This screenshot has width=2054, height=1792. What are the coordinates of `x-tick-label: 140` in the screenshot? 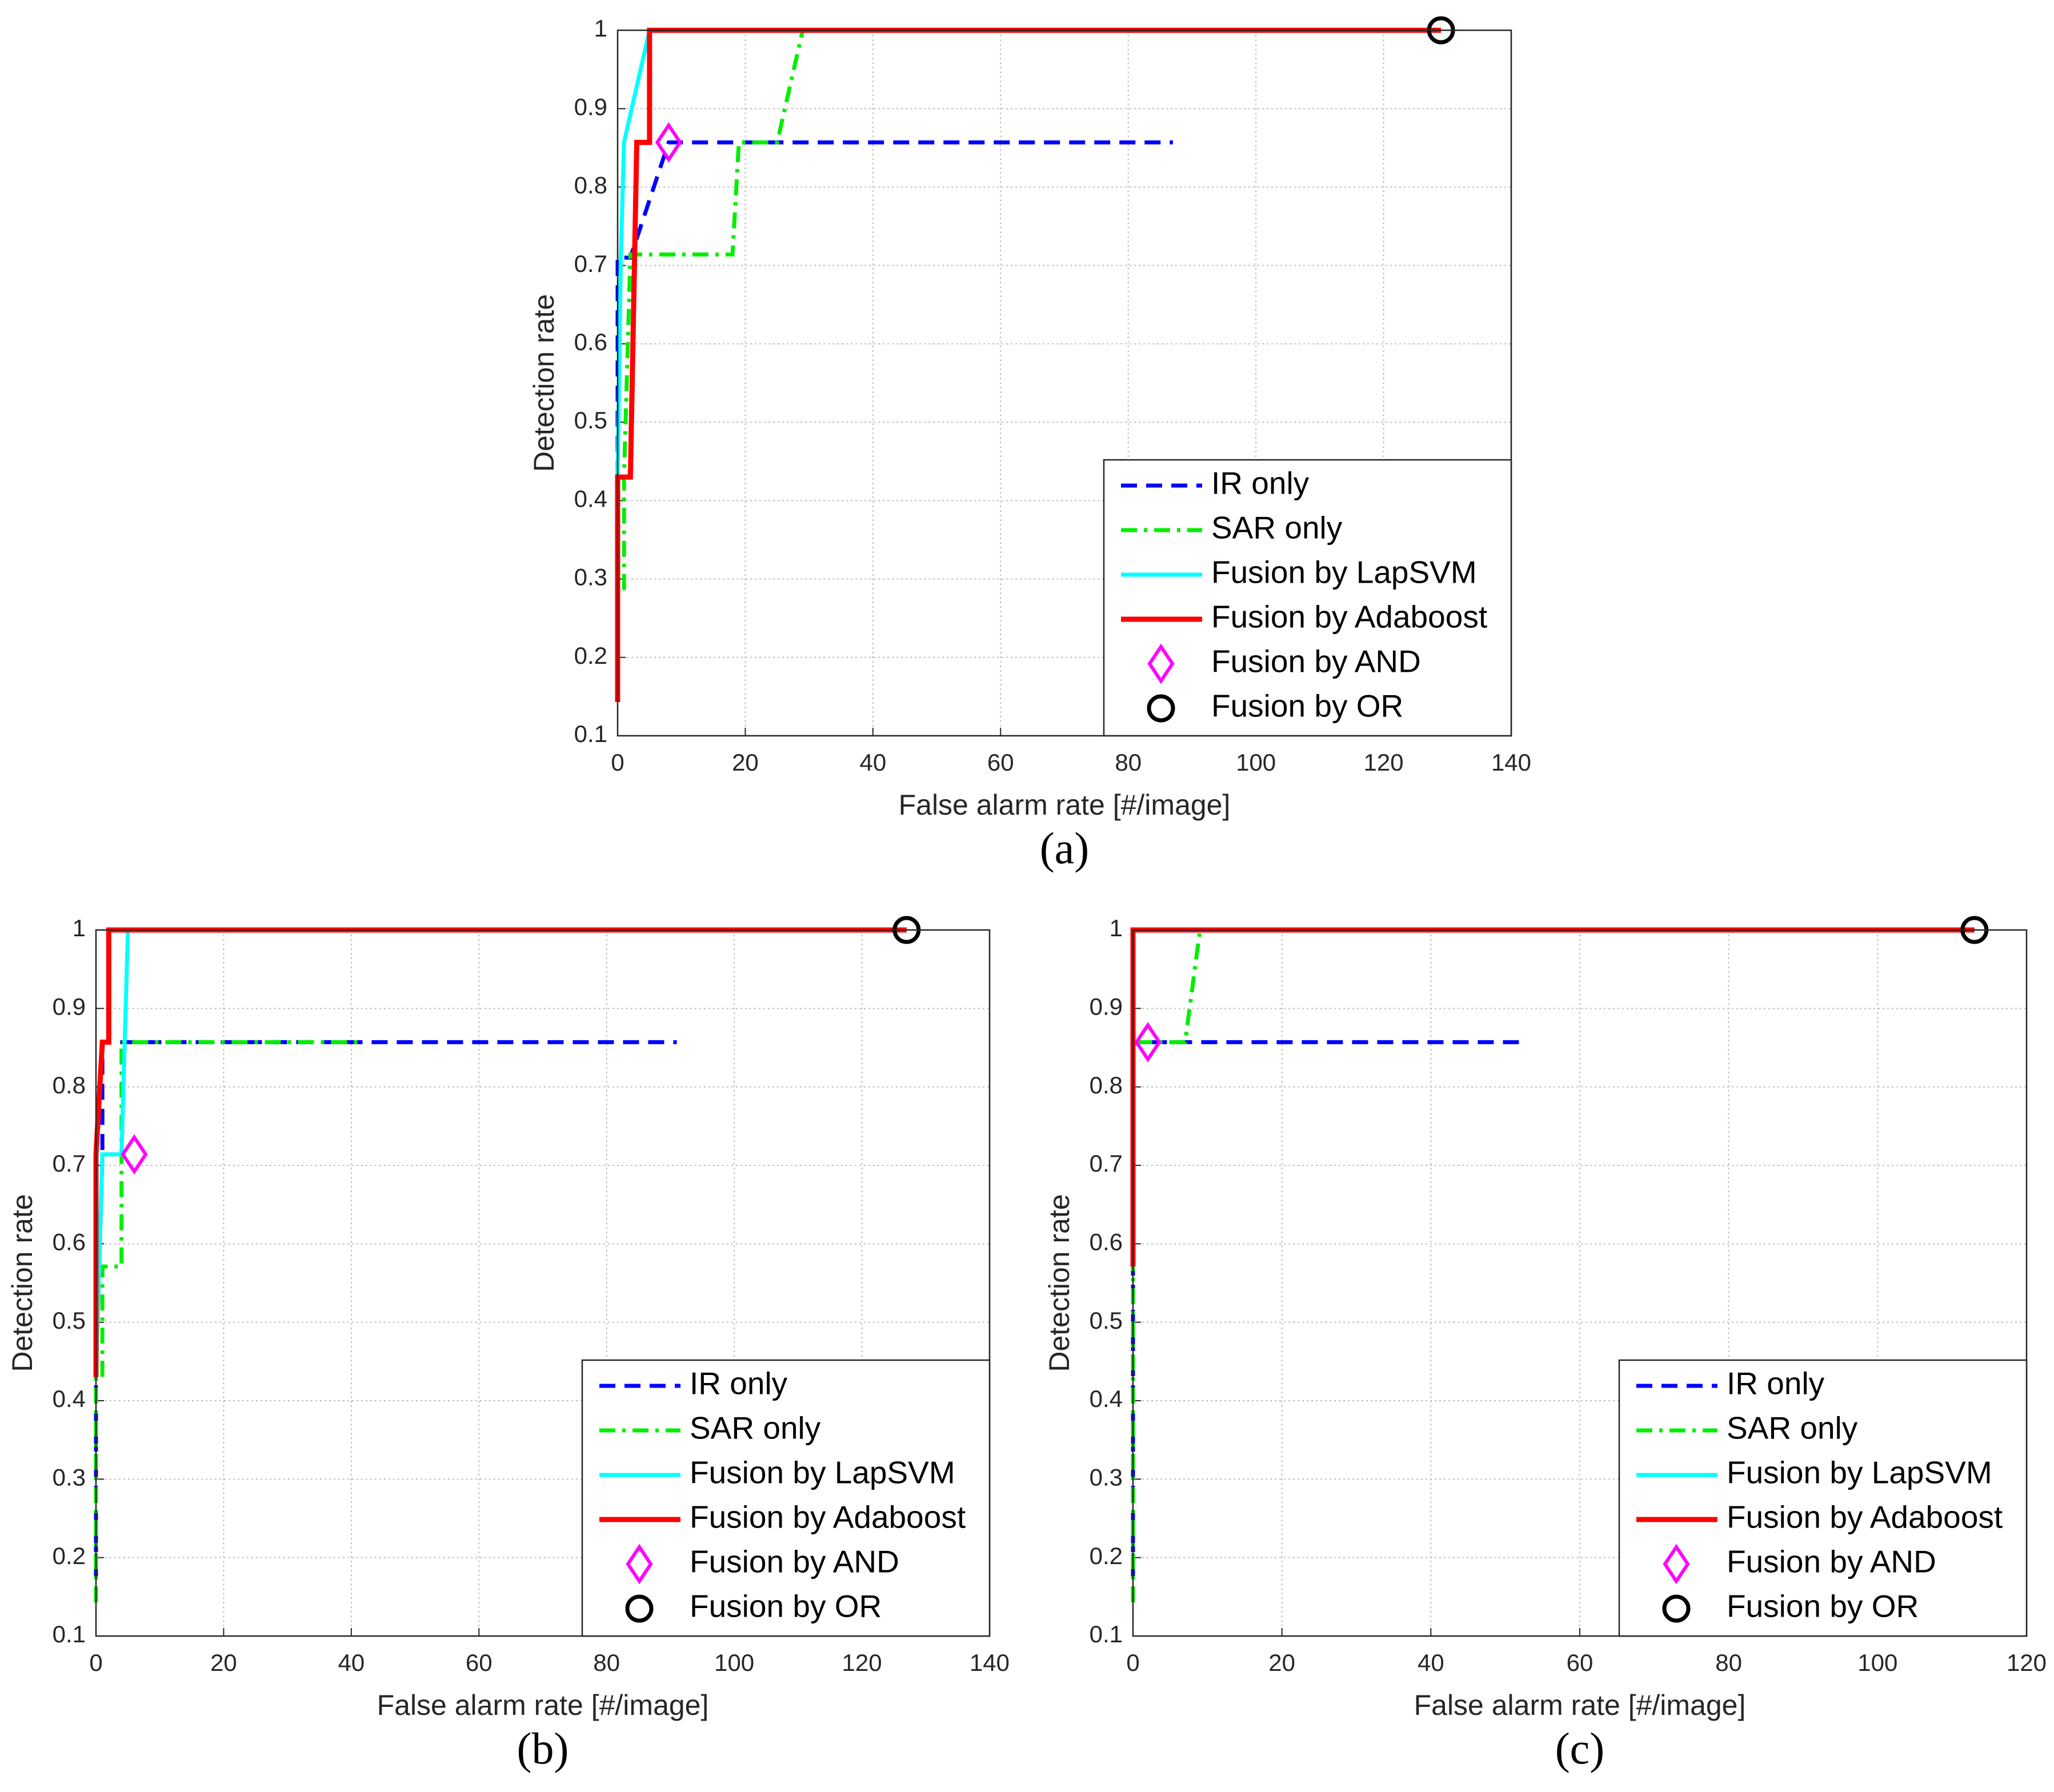 It's located at (990, 1663).